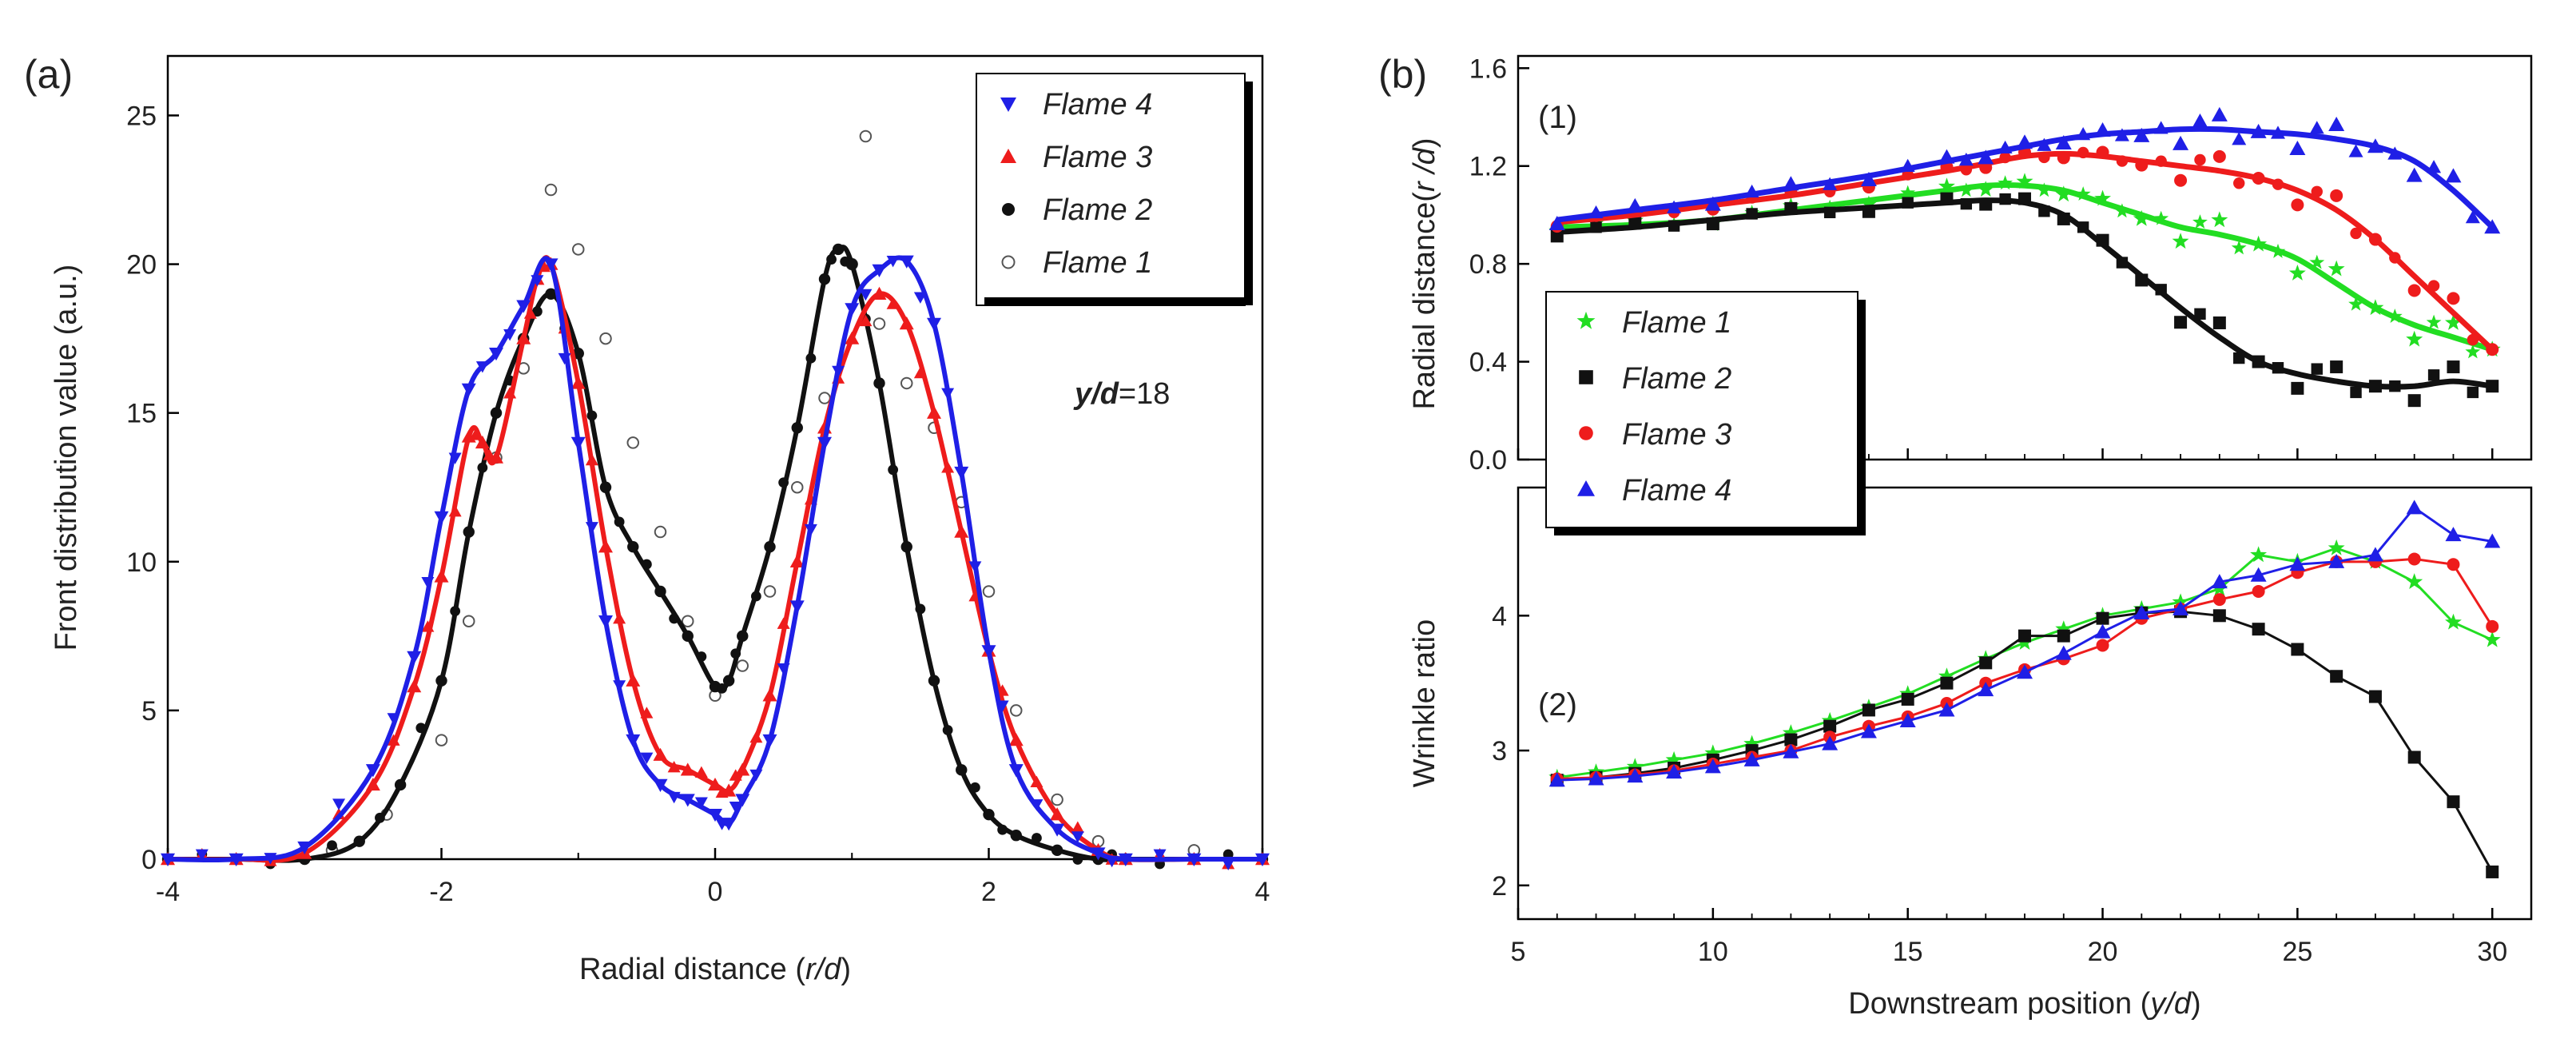 This screenshot has height=1039, width=2576. Describe the element at coordinates (1518, 952) in the screenshot. I see `panel-b2-xtick-label: 5` at that location.